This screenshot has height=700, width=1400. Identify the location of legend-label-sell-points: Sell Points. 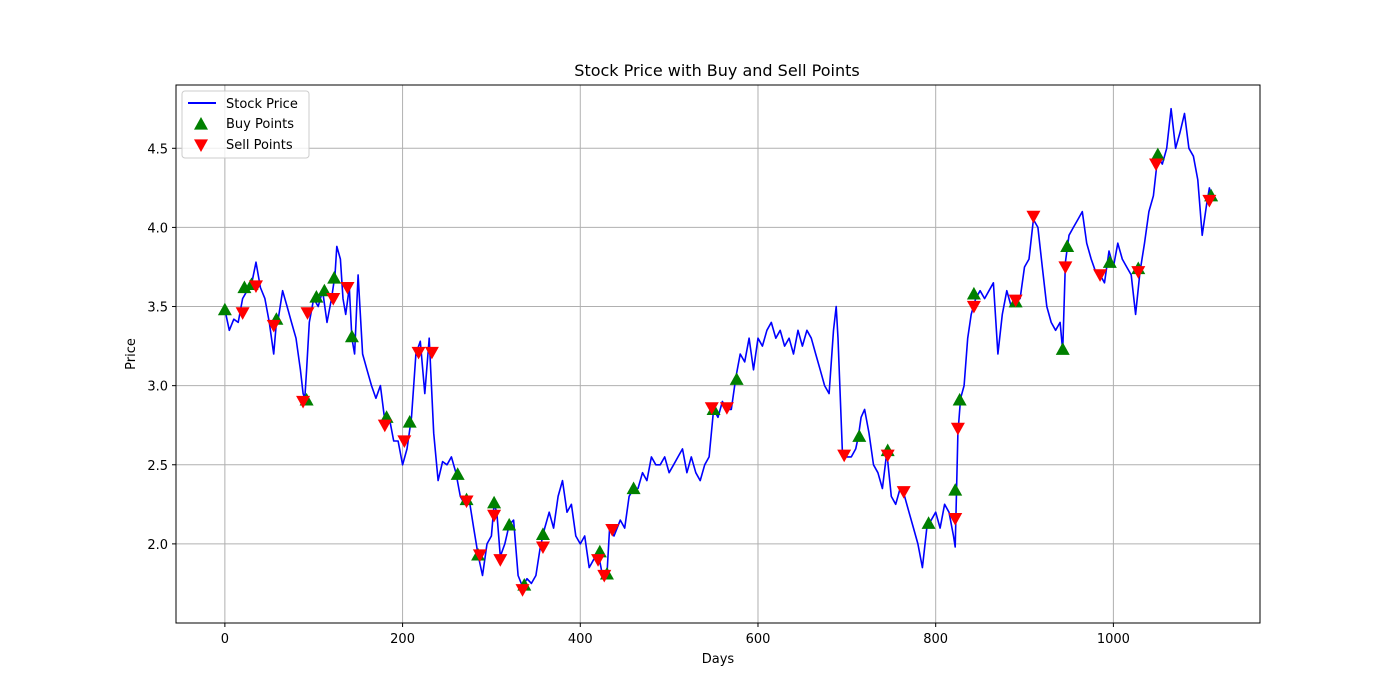
(259, 145).